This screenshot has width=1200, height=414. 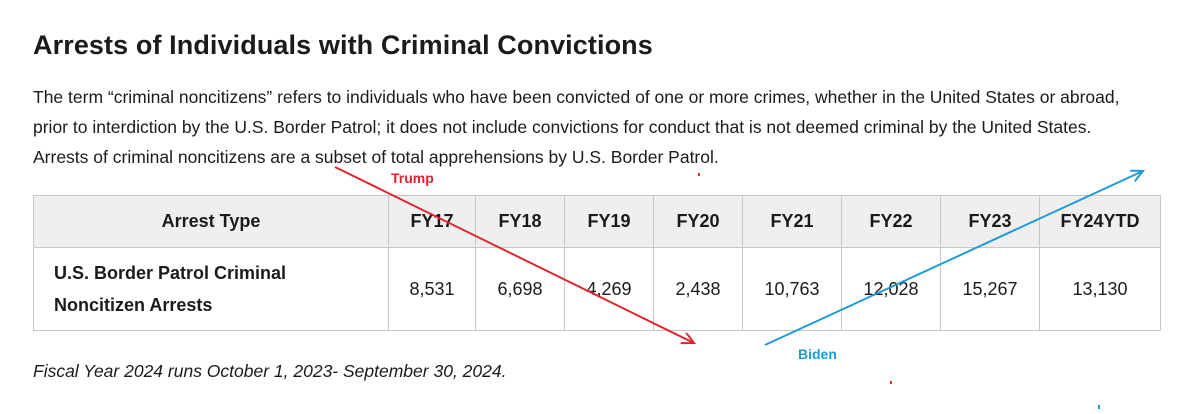 What do you see at coordinates (609, 221) in the screenshot?
I see `column-header-fy19: FY19` at bounding box center [609, 221].